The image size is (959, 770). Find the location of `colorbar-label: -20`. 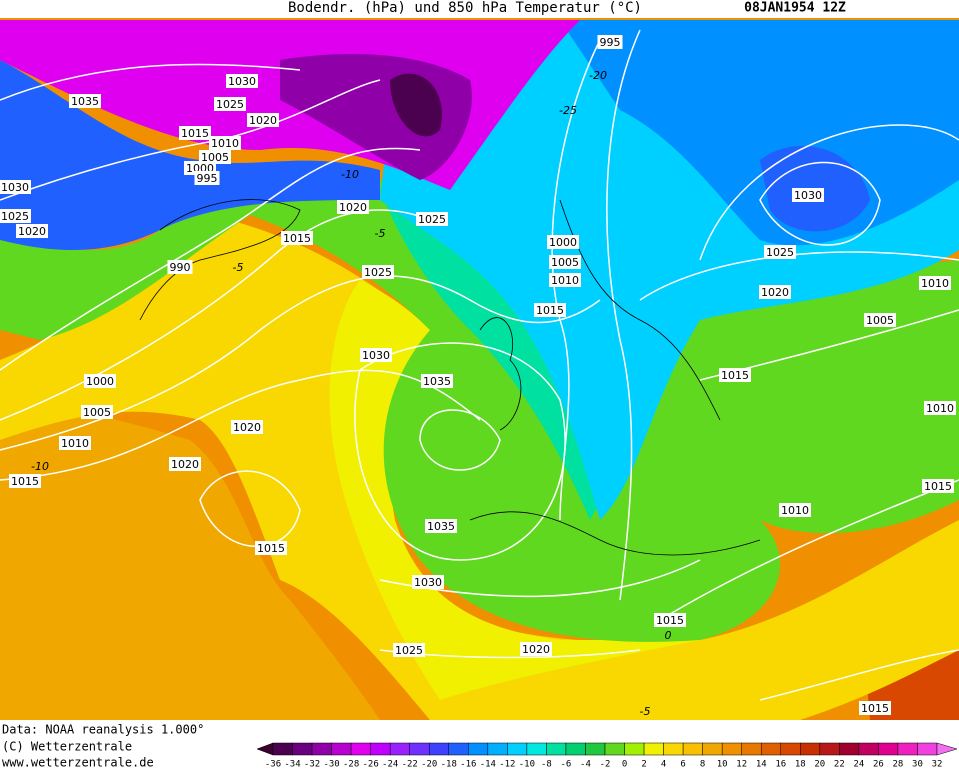

colorbar-label: -20 is located at coordinates (429, 765).